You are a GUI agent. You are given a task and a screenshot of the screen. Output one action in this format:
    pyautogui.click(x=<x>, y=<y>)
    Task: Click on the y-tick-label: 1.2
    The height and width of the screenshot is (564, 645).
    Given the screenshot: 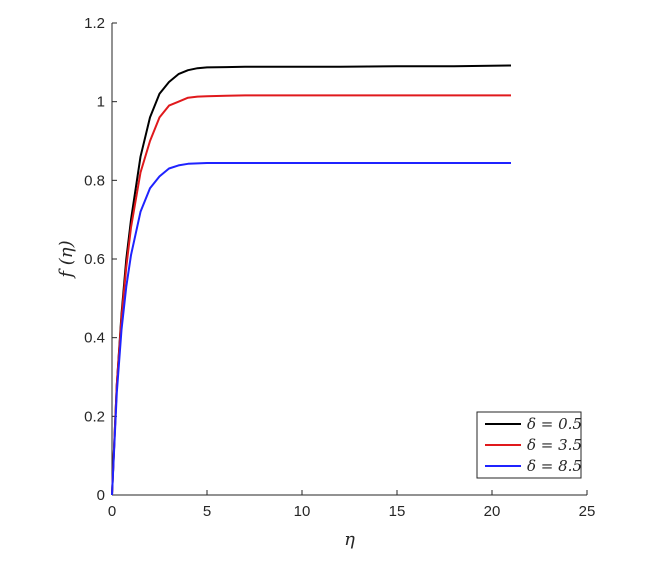 What is the action you would take?
    pyautogui.click(x=94, y=23)
    